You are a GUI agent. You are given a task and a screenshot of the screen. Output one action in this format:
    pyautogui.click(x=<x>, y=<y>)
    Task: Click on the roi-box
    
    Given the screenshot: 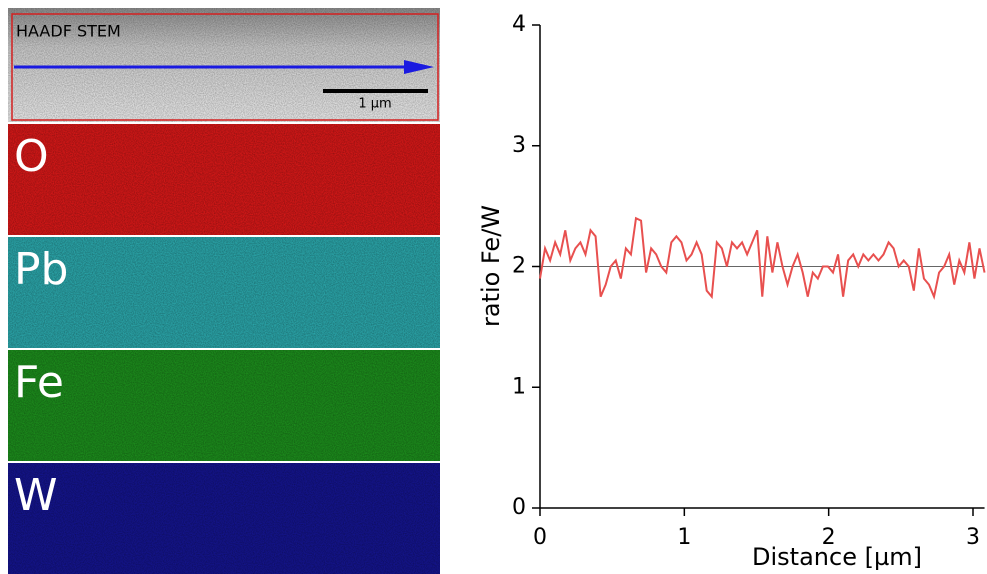 What is the action you would take?
    pyautogui.click(x=225, y=67)
    